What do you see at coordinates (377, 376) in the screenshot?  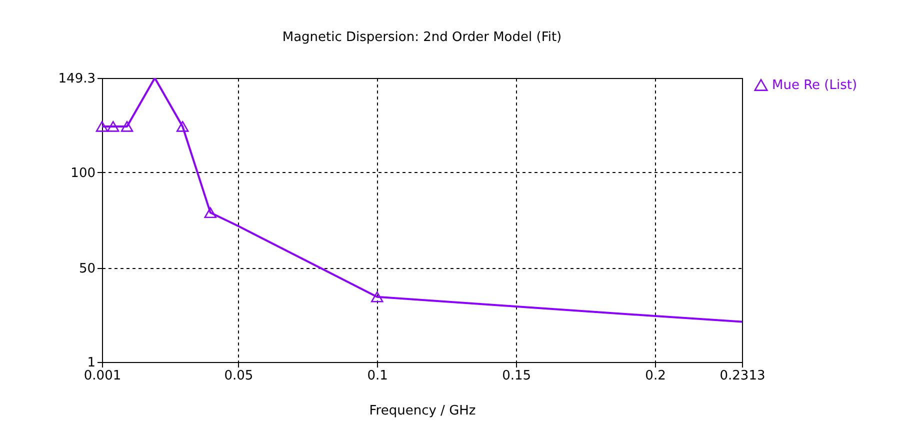 I see `x-tick-label: 0.1` at bounding box center [377, 376].